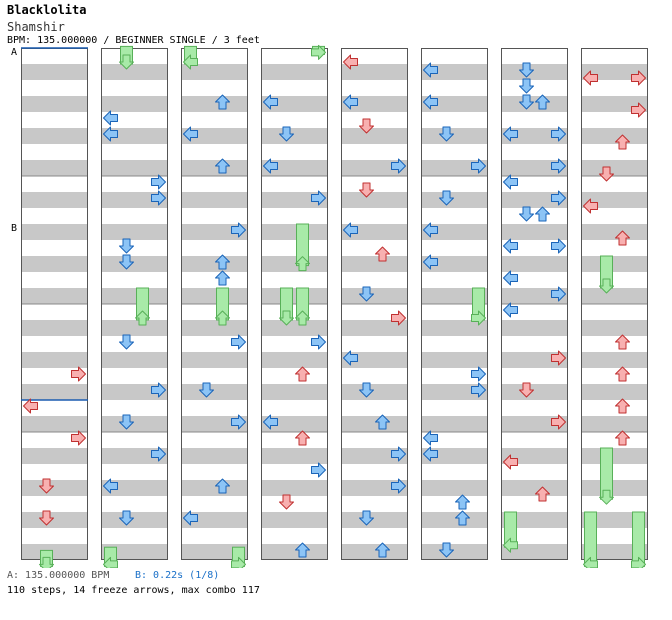  I want to click on song-artist: Shamshir, so click(36, 27).